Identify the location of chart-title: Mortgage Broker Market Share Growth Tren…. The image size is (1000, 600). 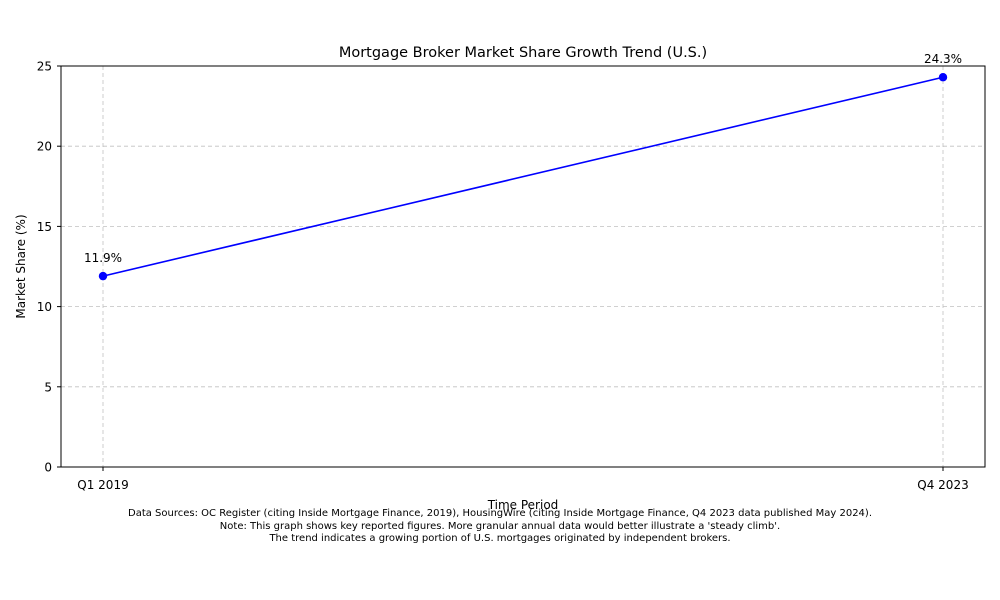
(523, 53).